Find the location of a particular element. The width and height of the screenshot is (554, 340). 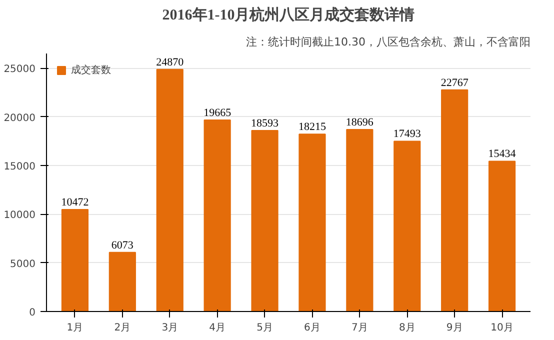

text: 注：统计时间截止10.30，八区包含余杭、萧山，不含富阳 is located at coordinates (388, 42).